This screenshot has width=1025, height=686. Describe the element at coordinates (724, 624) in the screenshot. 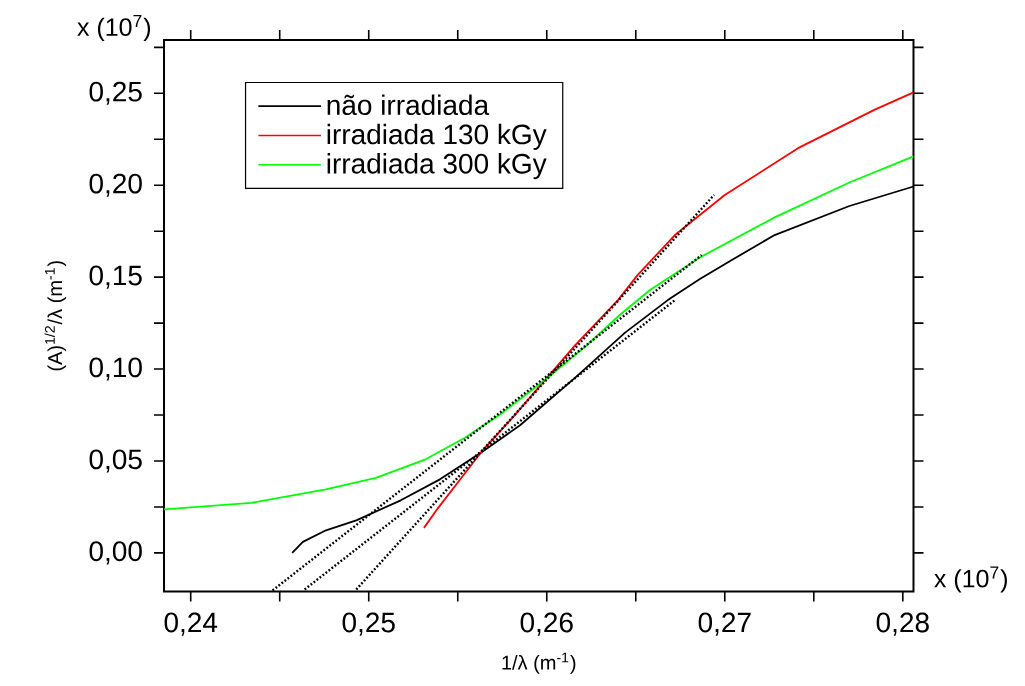

I see `x-tick-label: 0,27` at that location.